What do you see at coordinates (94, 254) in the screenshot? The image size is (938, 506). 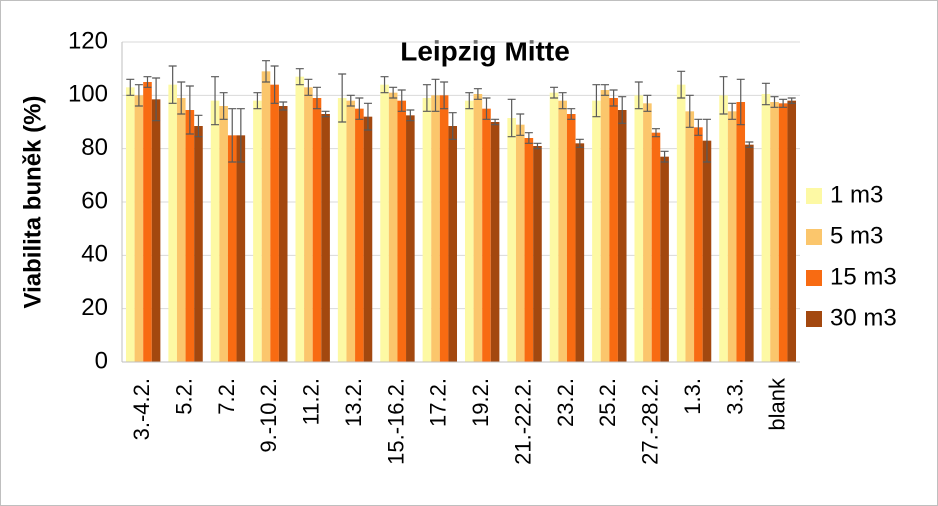 I see `y-tick-label: 40` at bounding box center [94, 254].